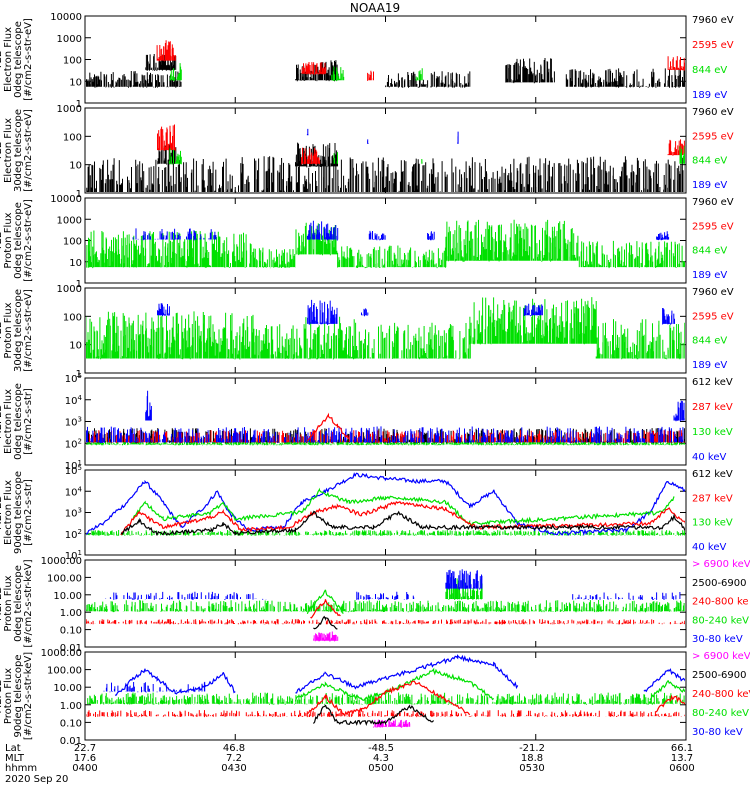 This screenshot has height=800, width=750. What do you see at coordinates (713, 136) in the screenshot?
I see `panel-1-legend-red: 2595 eV` at bounding box center [713, 136].